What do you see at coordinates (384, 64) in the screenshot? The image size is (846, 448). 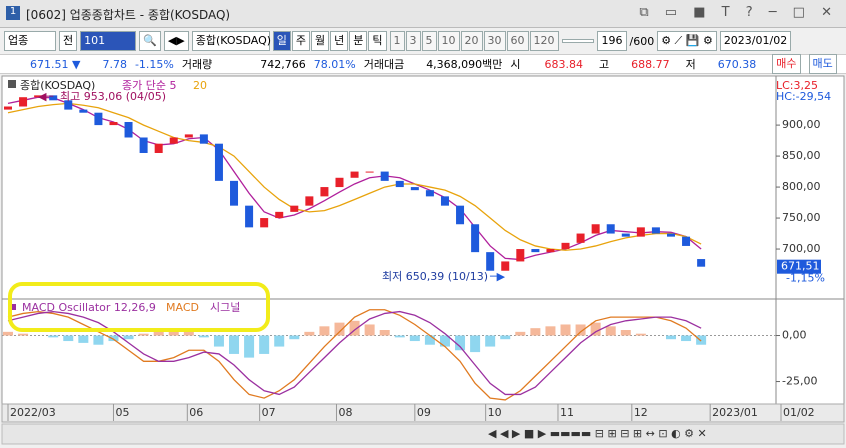 I see `amount-label: 거래대금` at bounding box center [384, 64].